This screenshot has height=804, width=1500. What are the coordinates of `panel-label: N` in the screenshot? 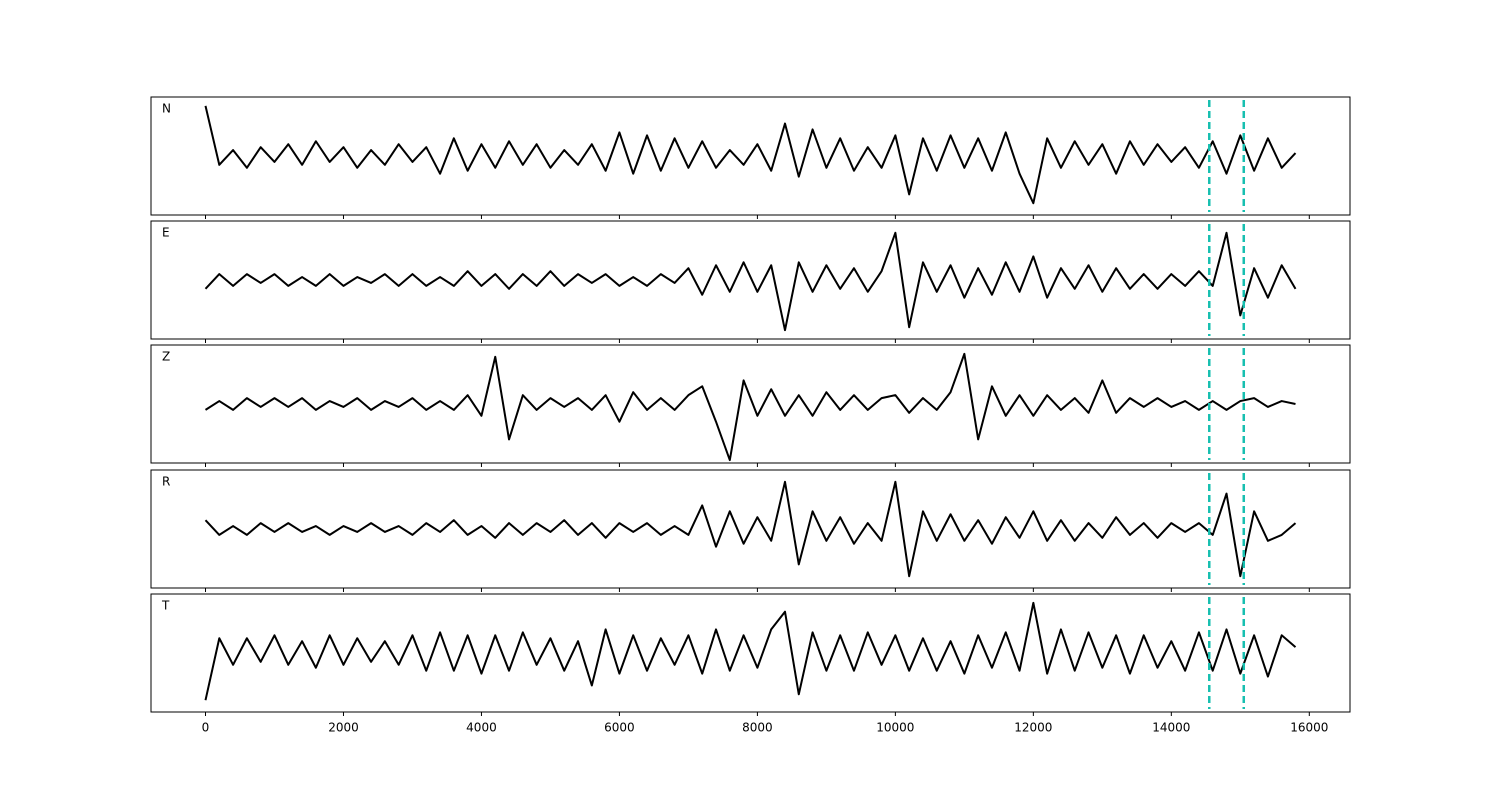 It's located at (166, 109).